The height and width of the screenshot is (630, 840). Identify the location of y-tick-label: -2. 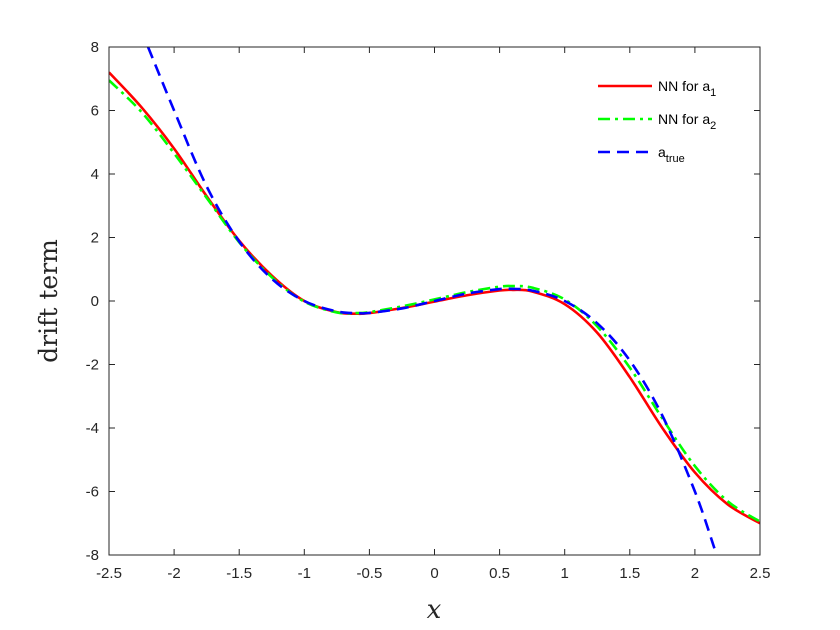
(92, 365).